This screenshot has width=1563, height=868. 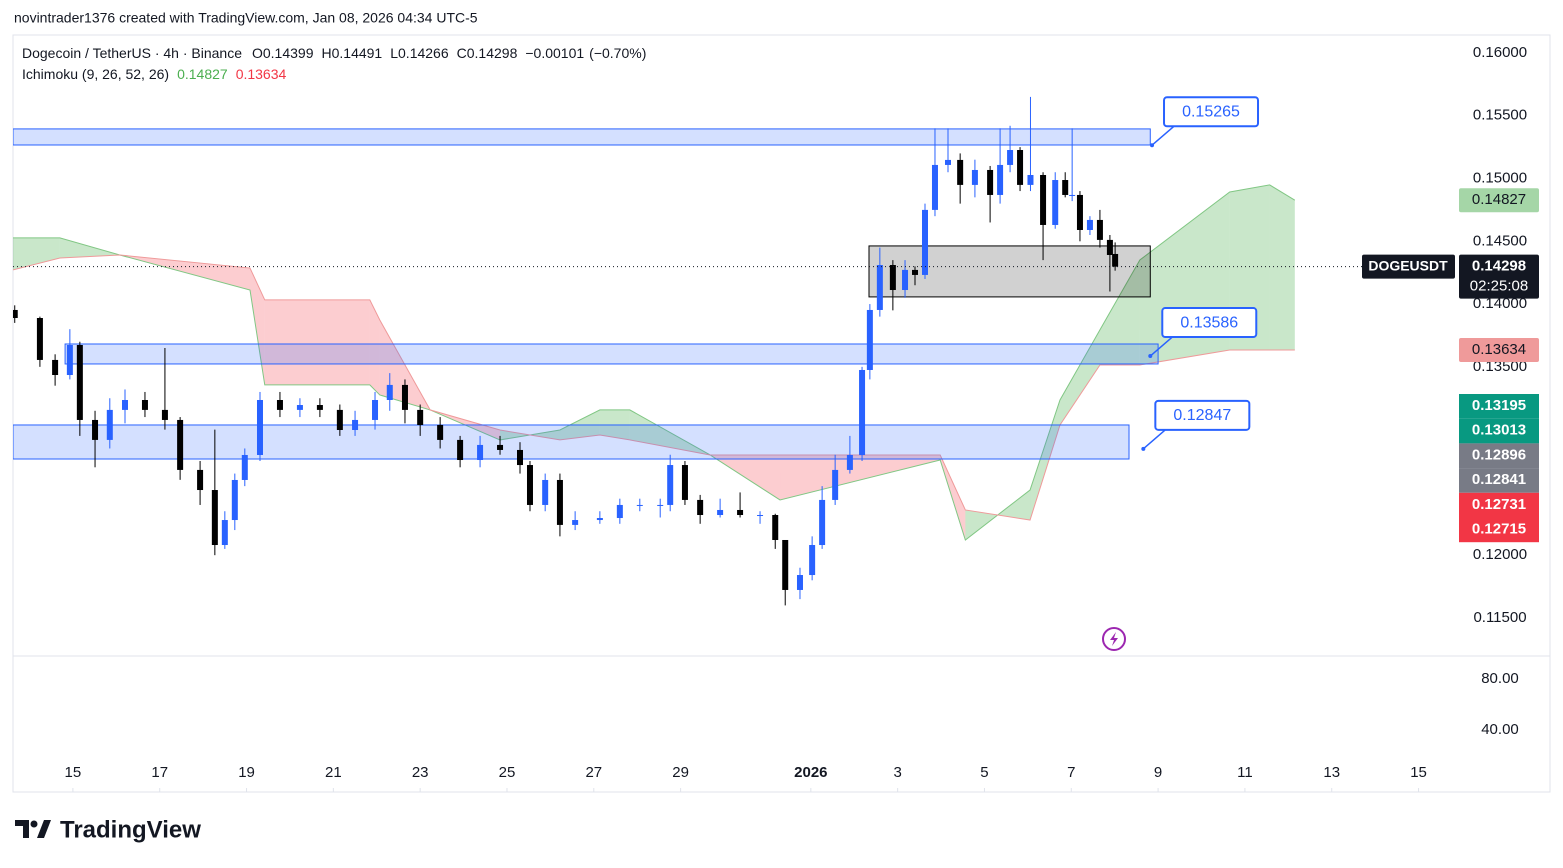 What do you see at coordinates (246, 772) in the screenshot?
I see `x-tick-label: 19` at bounding box center [246, 772].